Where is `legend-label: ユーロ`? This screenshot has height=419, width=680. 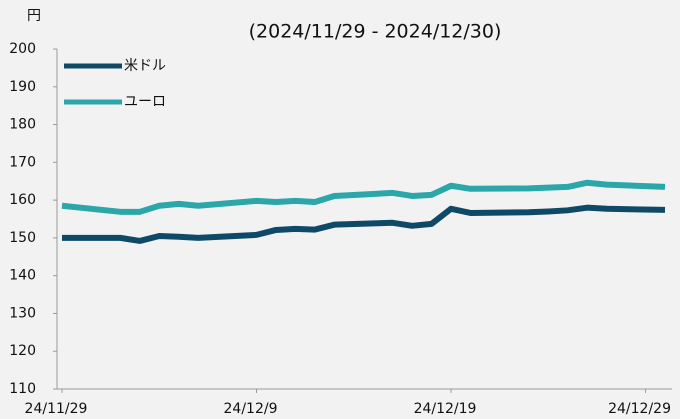
legend-label: ユーロ is located at coordinates (145, 102).